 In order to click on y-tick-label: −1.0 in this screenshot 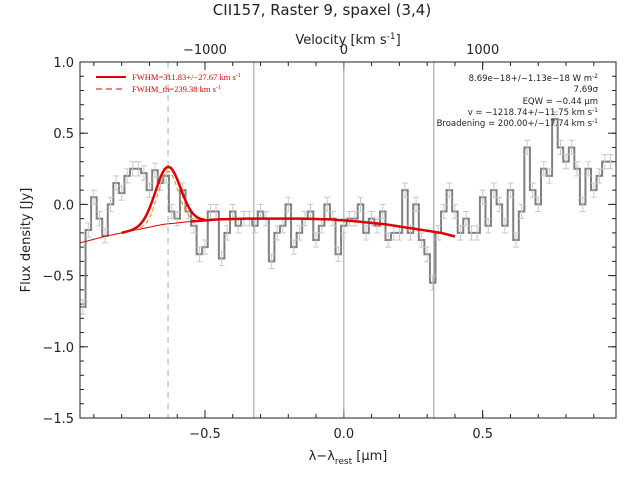, I will do `click(58, 348)`.